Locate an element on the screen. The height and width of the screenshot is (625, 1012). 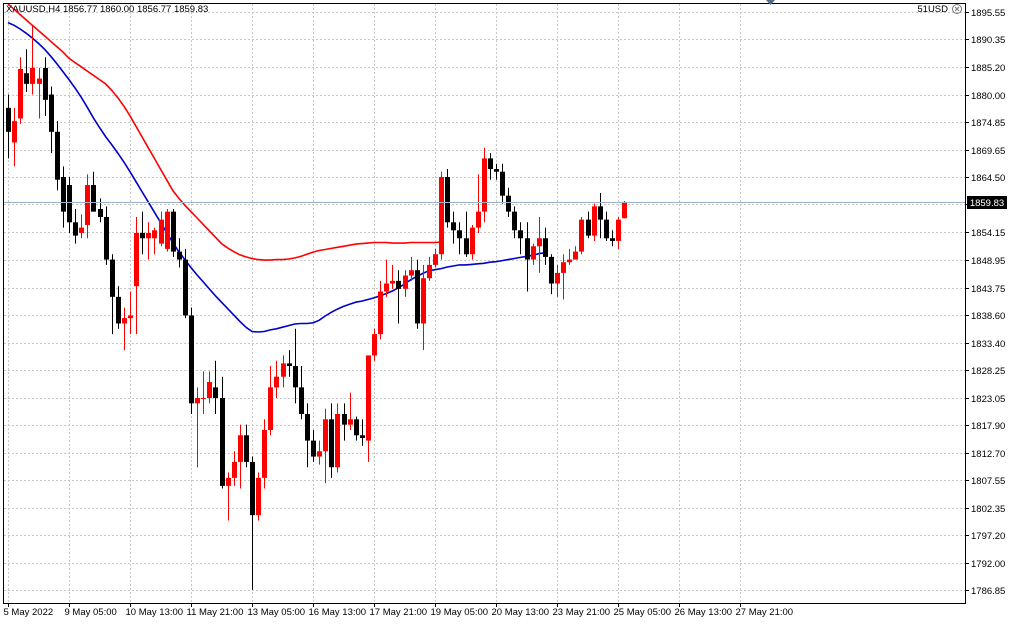
y-tick-label: 1802.35 is located at coordinates (988, 509).